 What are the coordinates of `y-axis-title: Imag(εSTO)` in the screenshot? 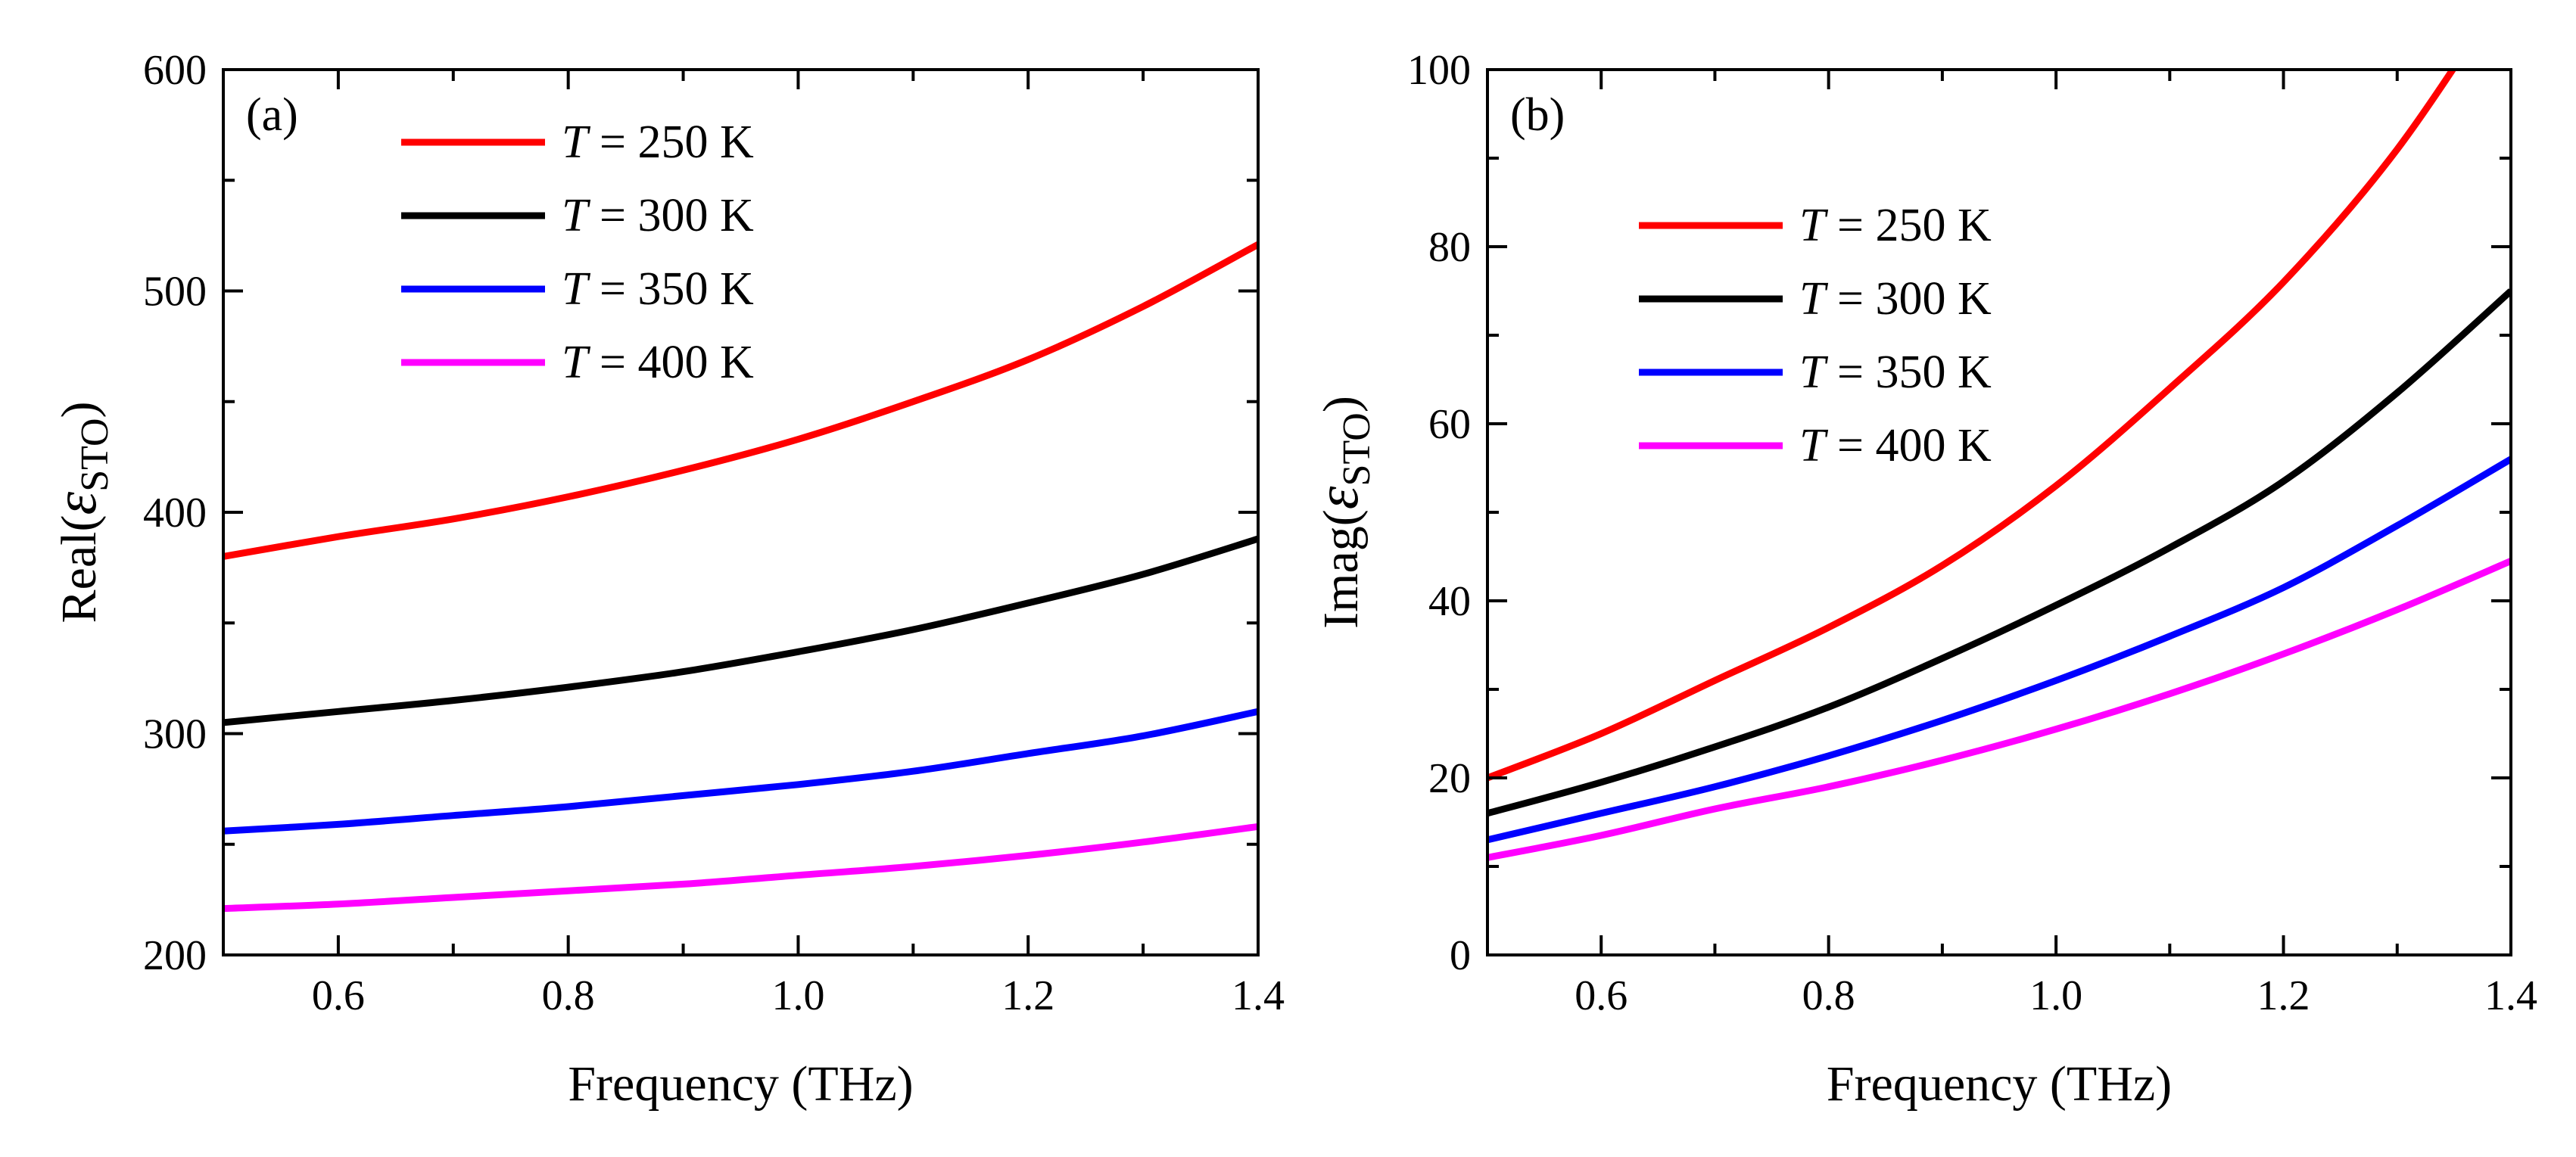 It's located at (1341, 512).